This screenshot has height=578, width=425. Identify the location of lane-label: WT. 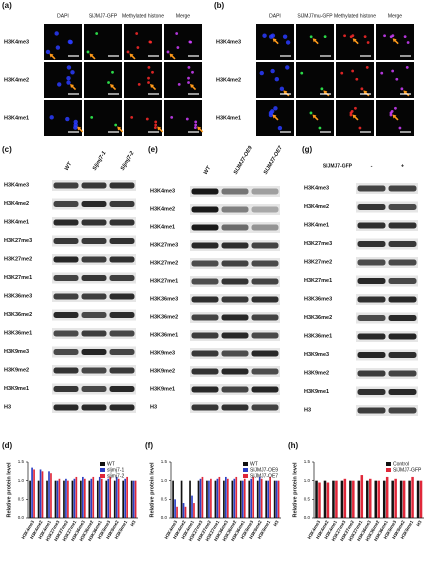
(208, 170).